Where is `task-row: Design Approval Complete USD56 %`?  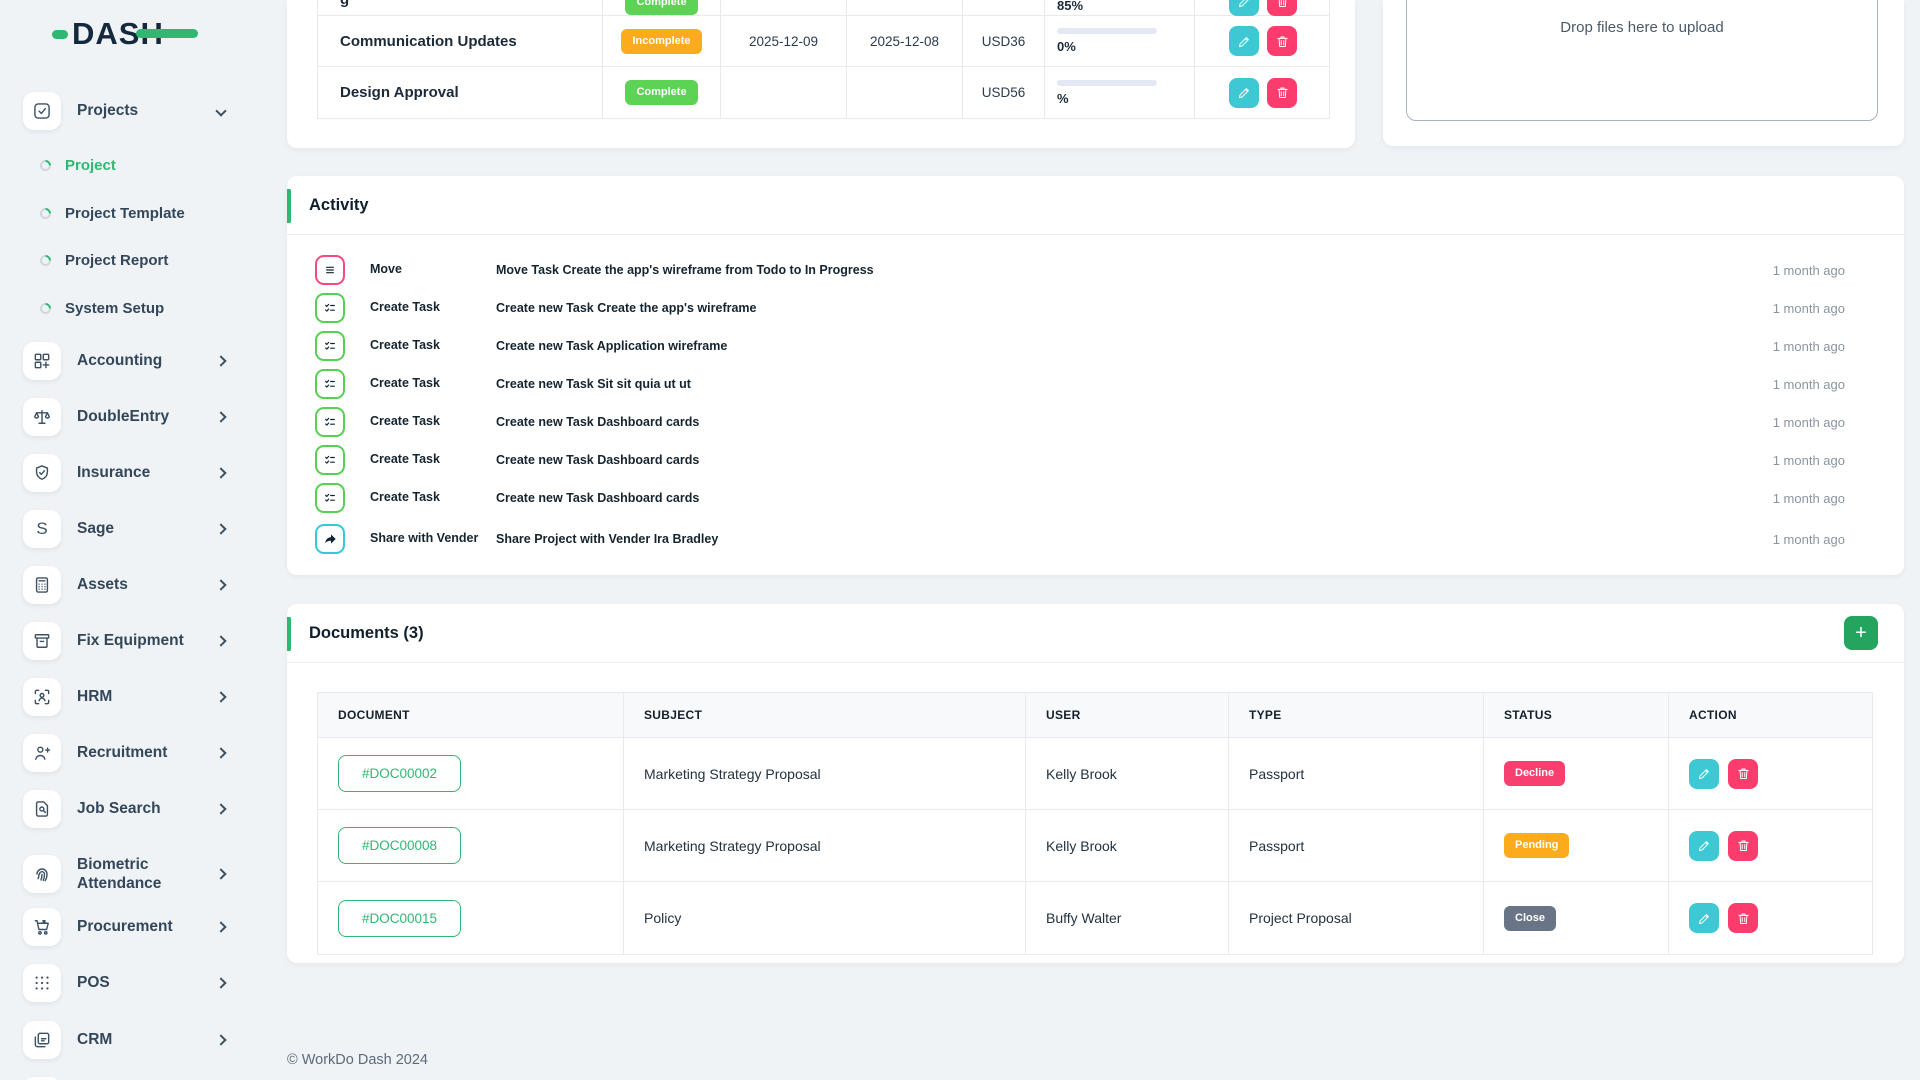
task-row: Design Approval Complete USD56 % is located at coordinates (823, 92).